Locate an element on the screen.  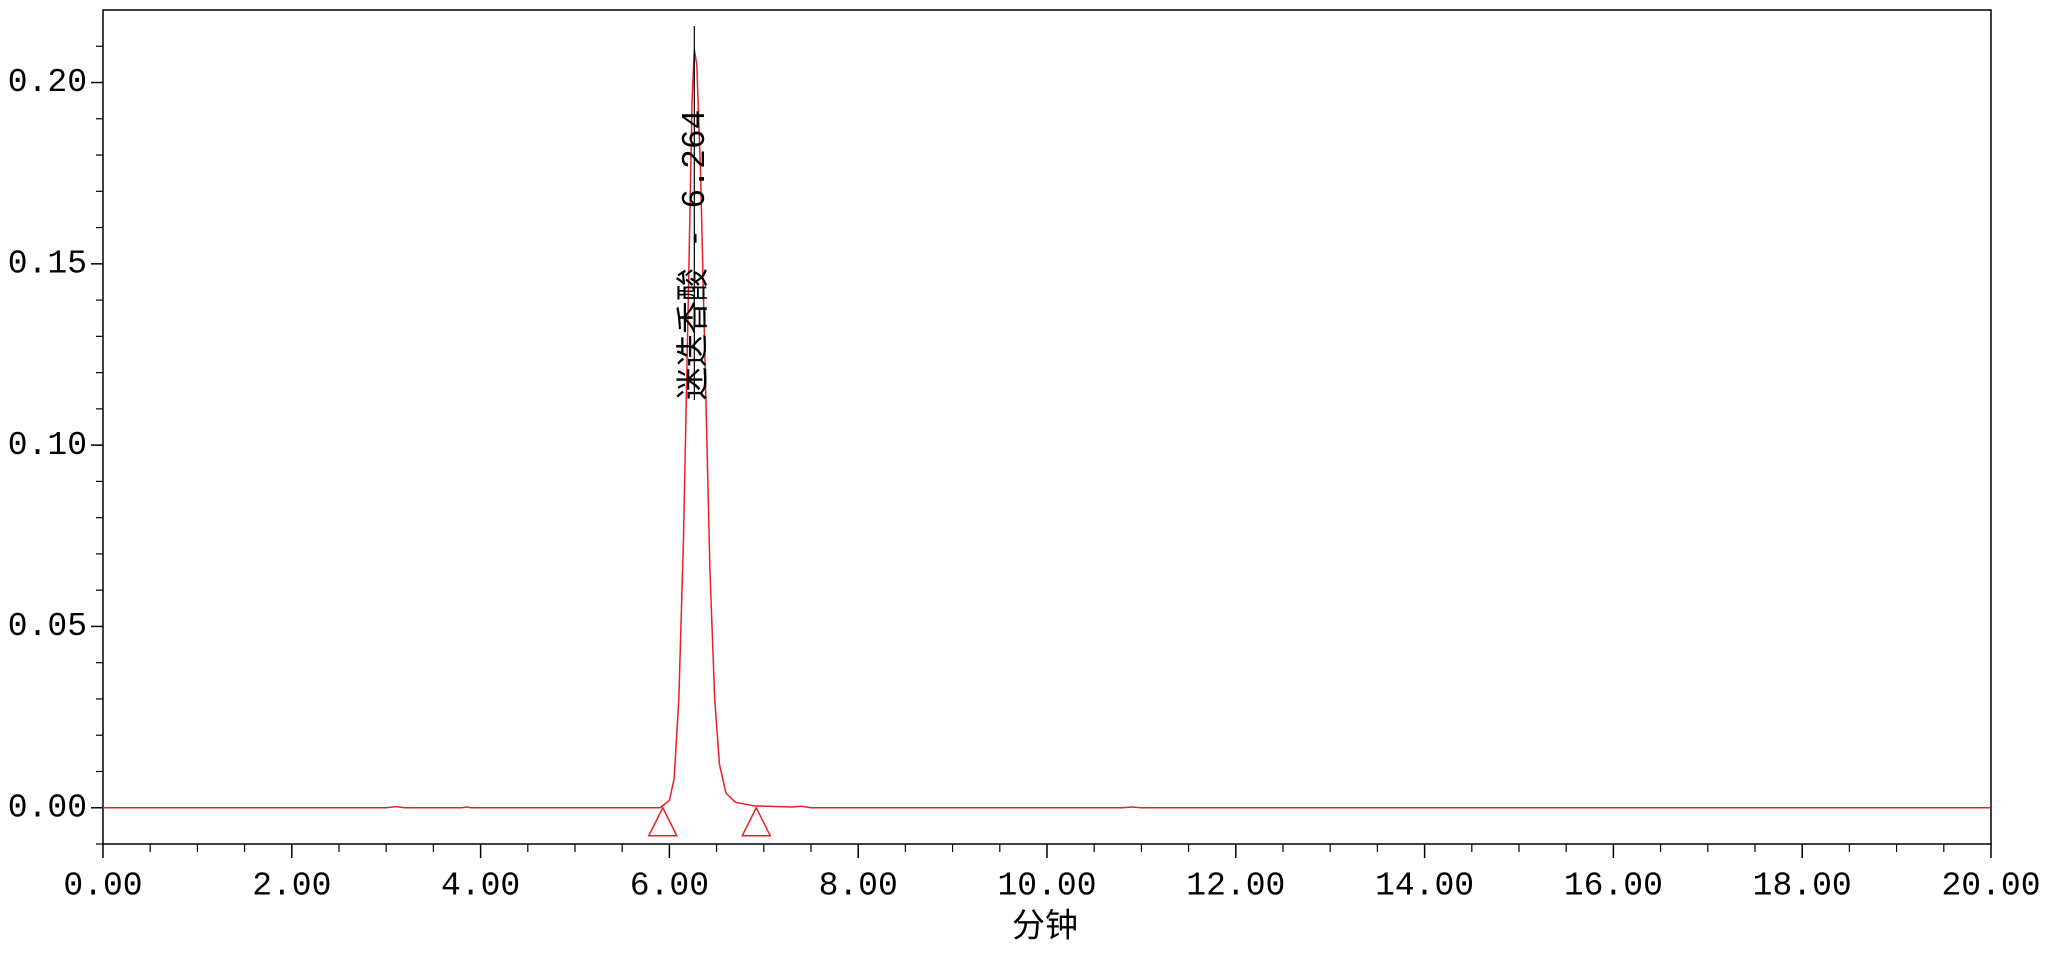
x-tick-label: 0.00 is located at coordinates (102, 886).